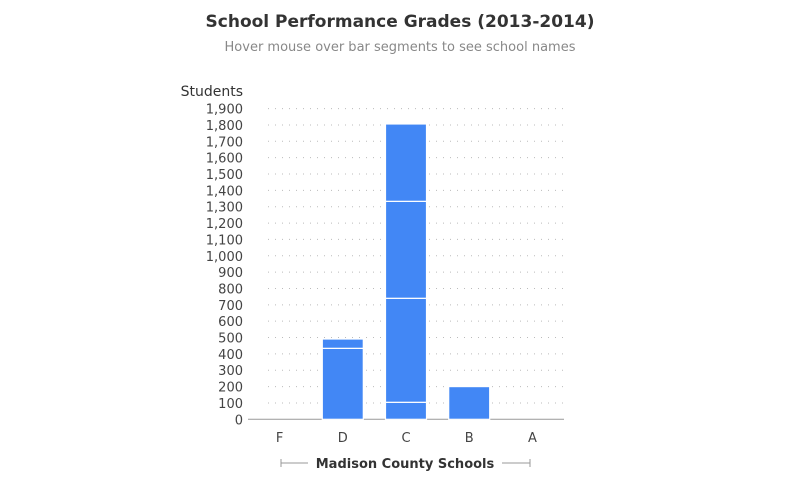 The image size is (800, 500). I want to click on y-tick-label: 500, so click(230, 339).